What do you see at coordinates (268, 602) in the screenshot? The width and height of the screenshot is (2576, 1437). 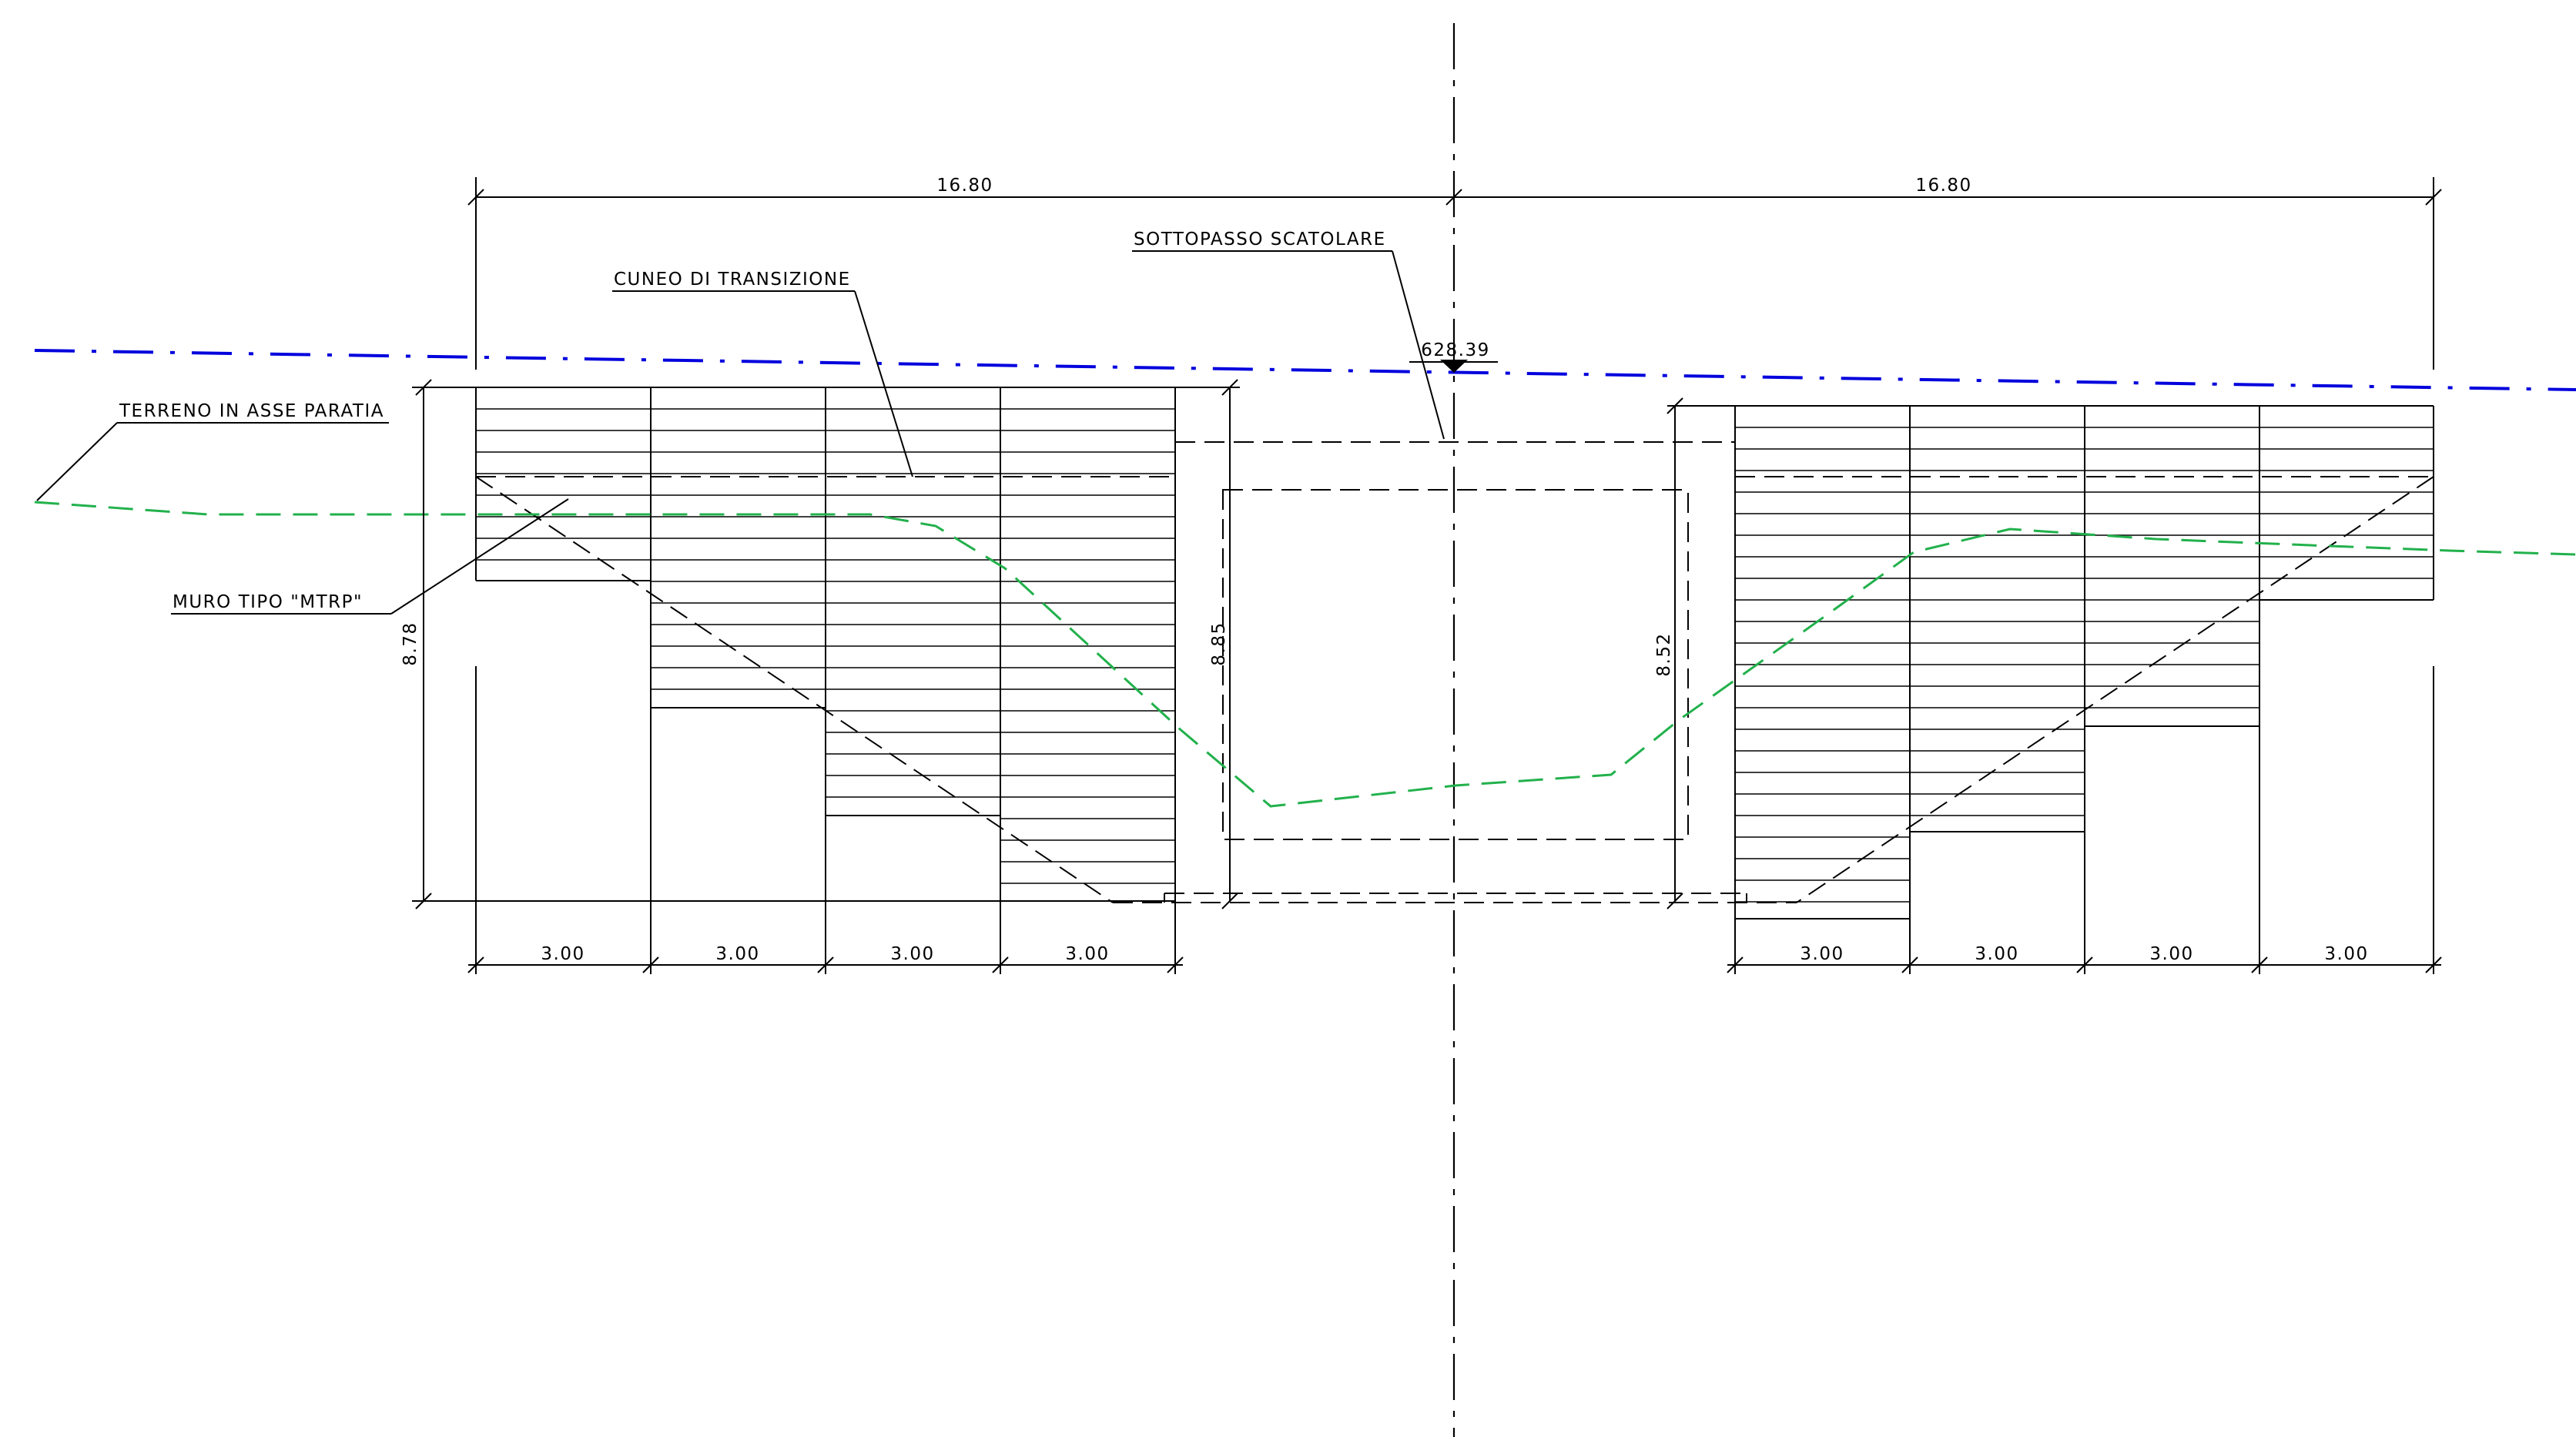 I see `label-wall: MURO TIPO "MTRP"` at bounding box center [268, 602].